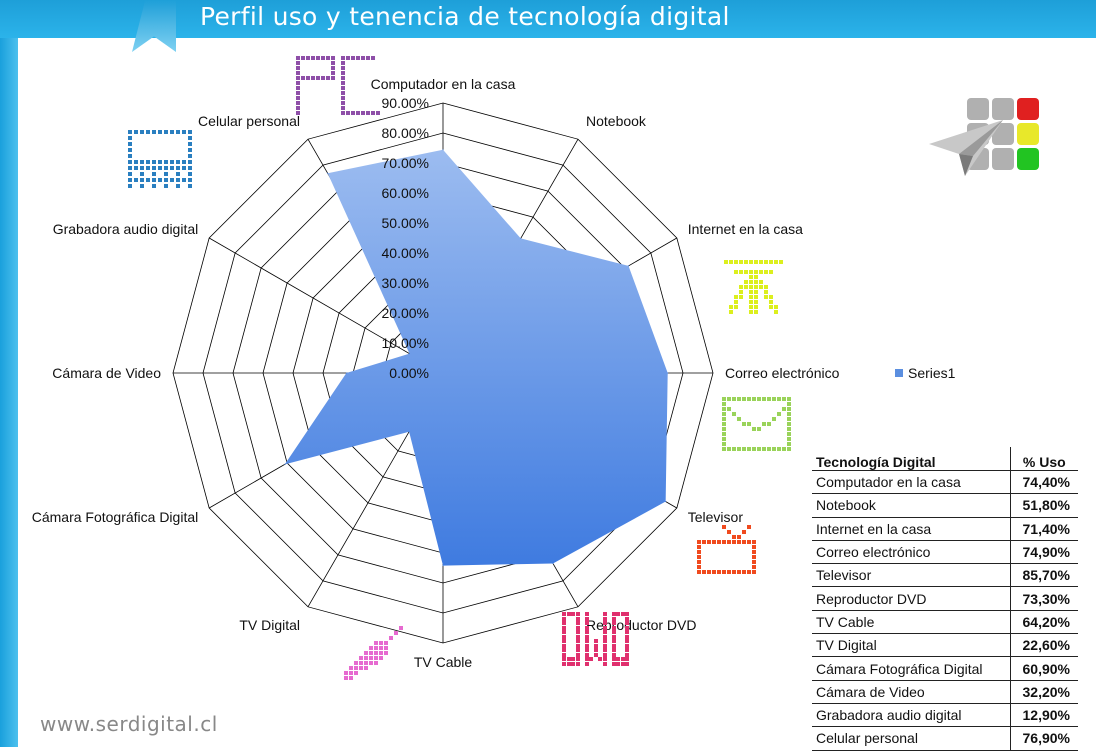 The height and width of the screenshot is (751, 1096). Describe the element at coordinates (911, 459) in the screenshot. I see `table-header-tech: Tecnología Digital` at that location.